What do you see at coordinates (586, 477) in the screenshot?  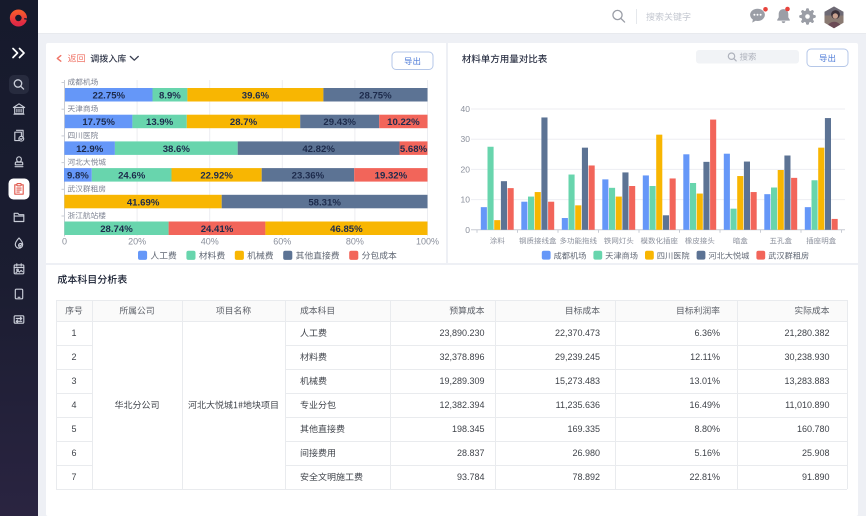 I see `svg-text: 78.892` at bounding box center [586, 477].